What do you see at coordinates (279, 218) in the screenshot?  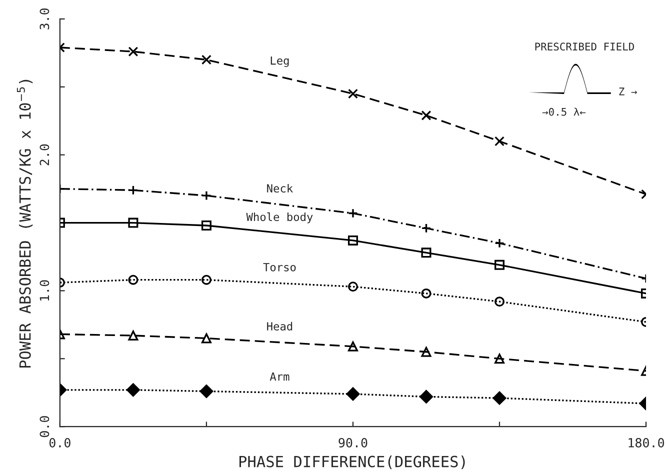 I see `series-label: Whole body` at bounding box center [279, 218].